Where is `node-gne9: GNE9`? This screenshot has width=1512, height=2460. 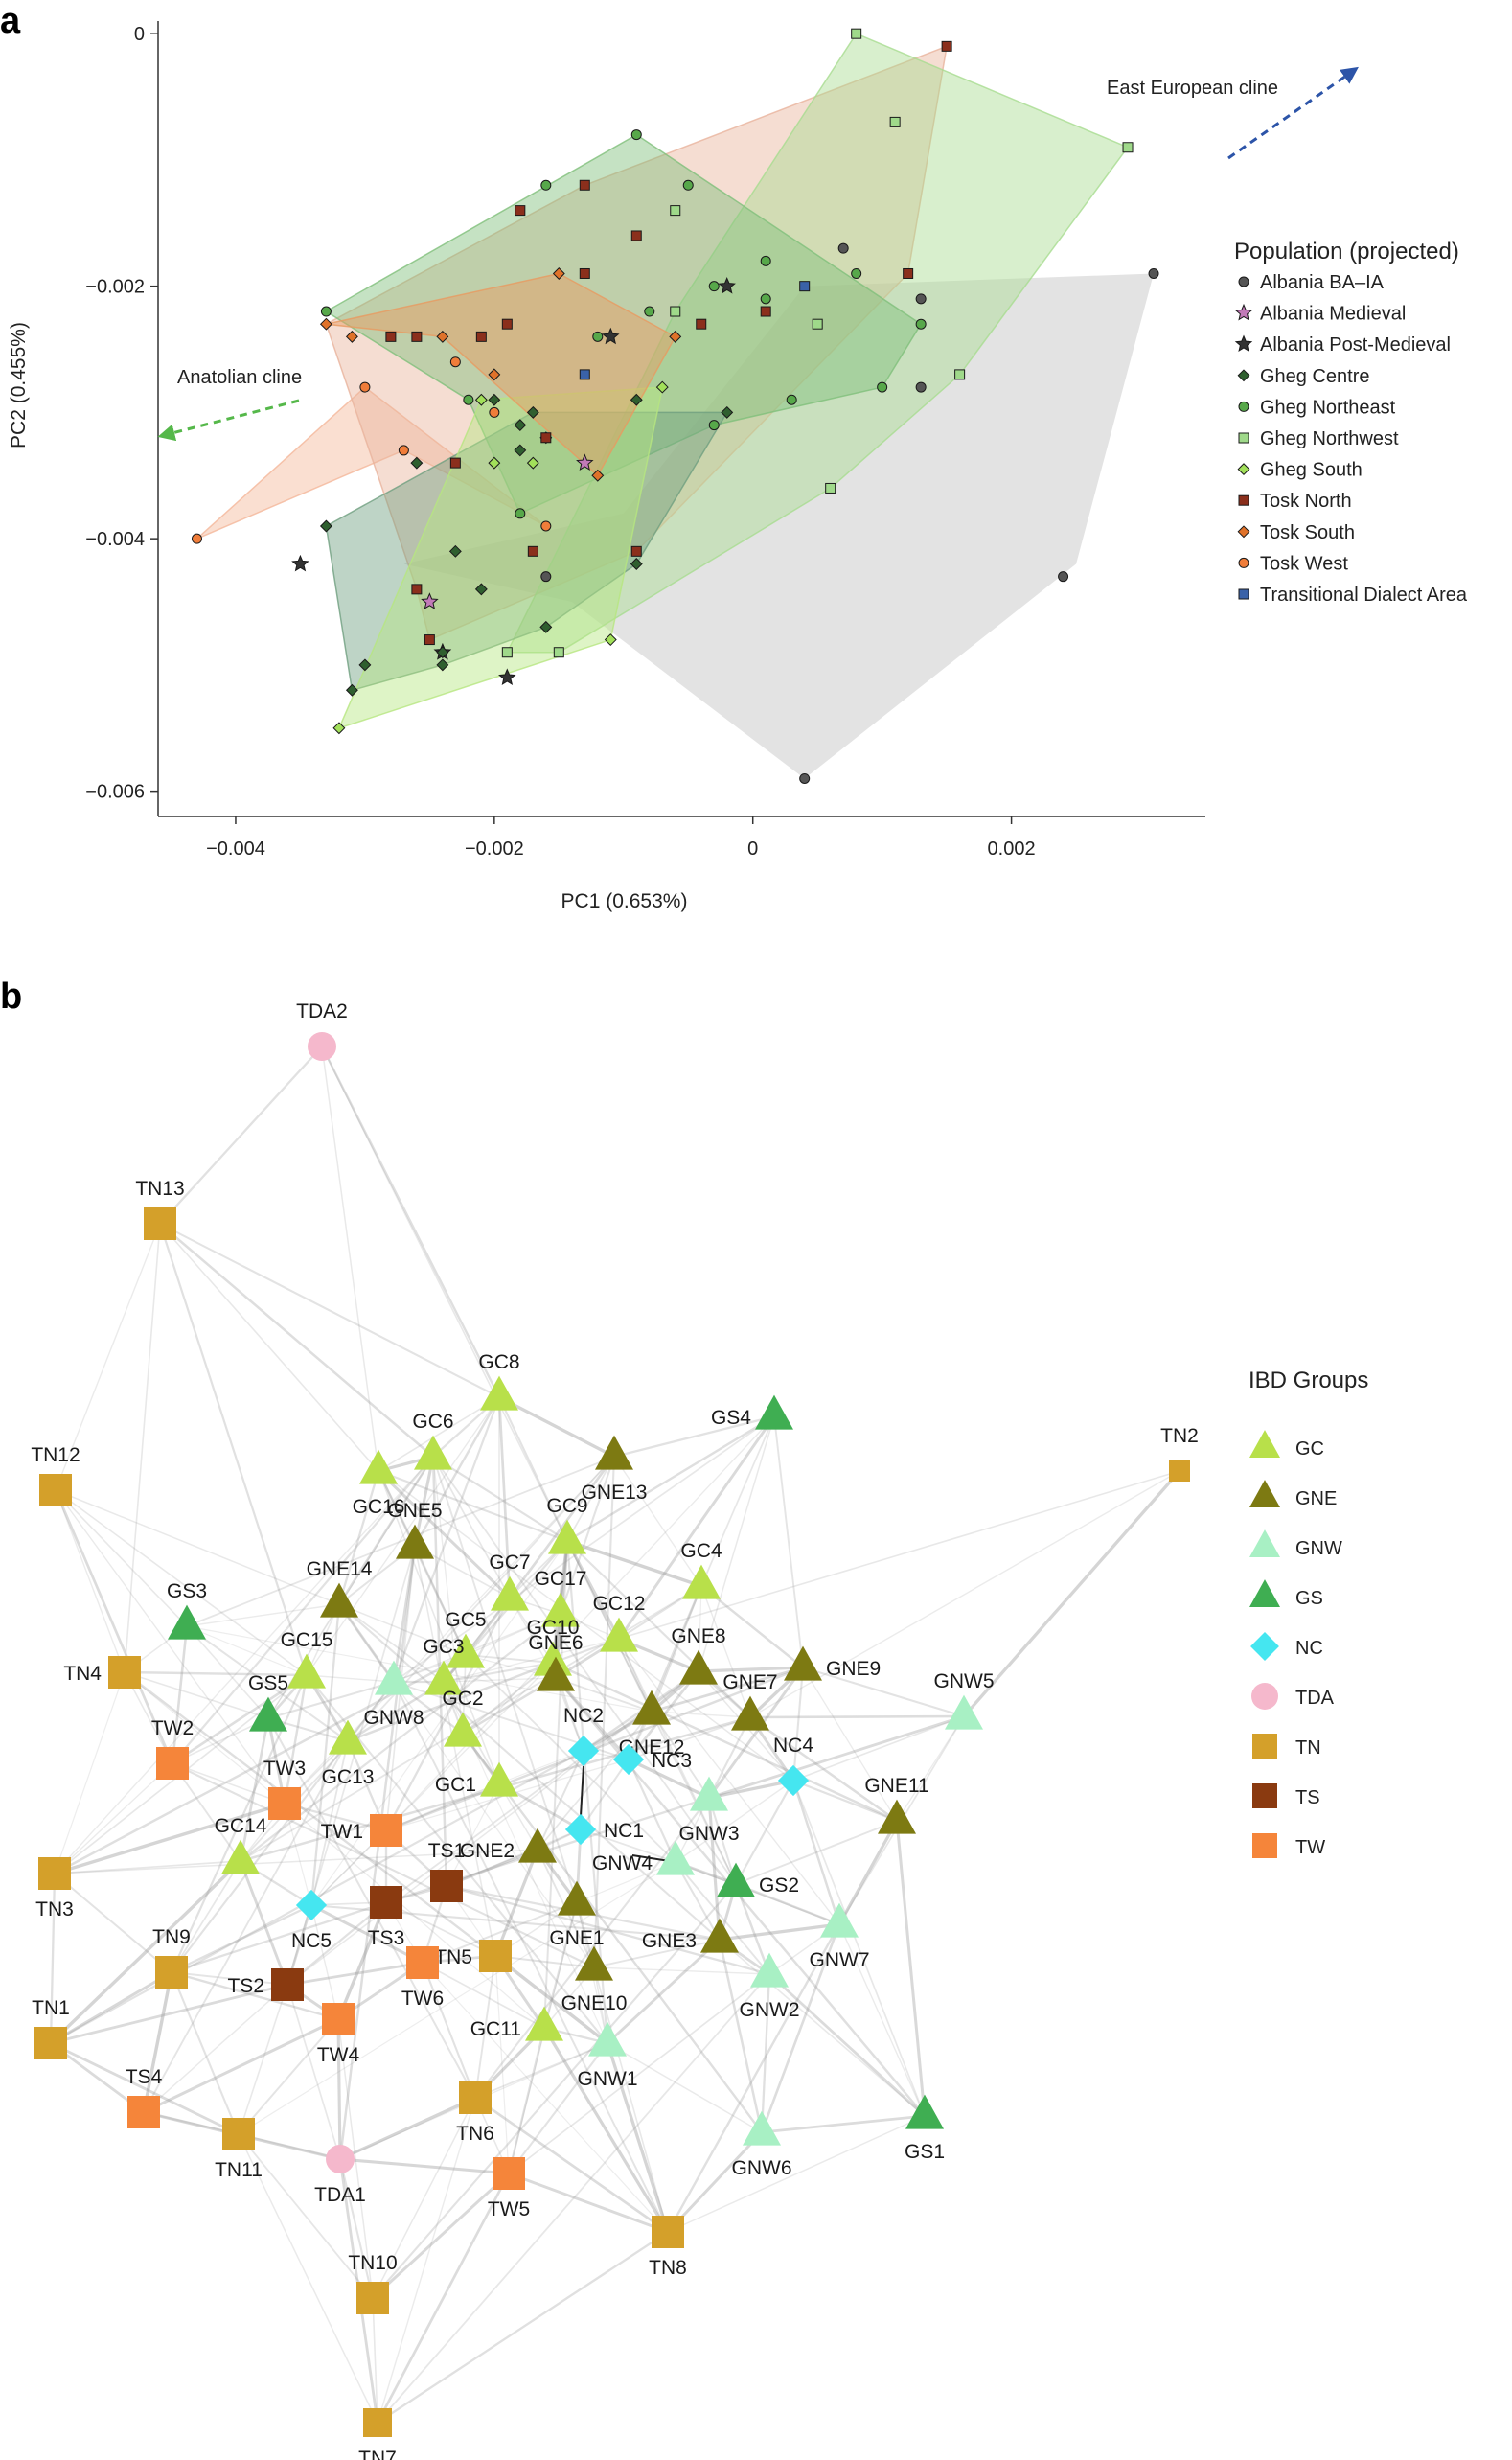
node-gne9: GNE9 is located at coordinates (832, 1663).